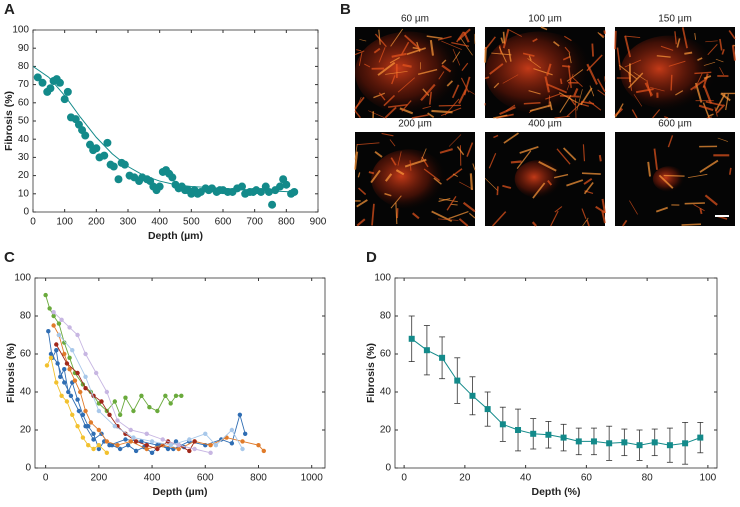  Describe the element at coordinates (24, 121) in the screenshot. I see `y-tick-label: 50` at that location.